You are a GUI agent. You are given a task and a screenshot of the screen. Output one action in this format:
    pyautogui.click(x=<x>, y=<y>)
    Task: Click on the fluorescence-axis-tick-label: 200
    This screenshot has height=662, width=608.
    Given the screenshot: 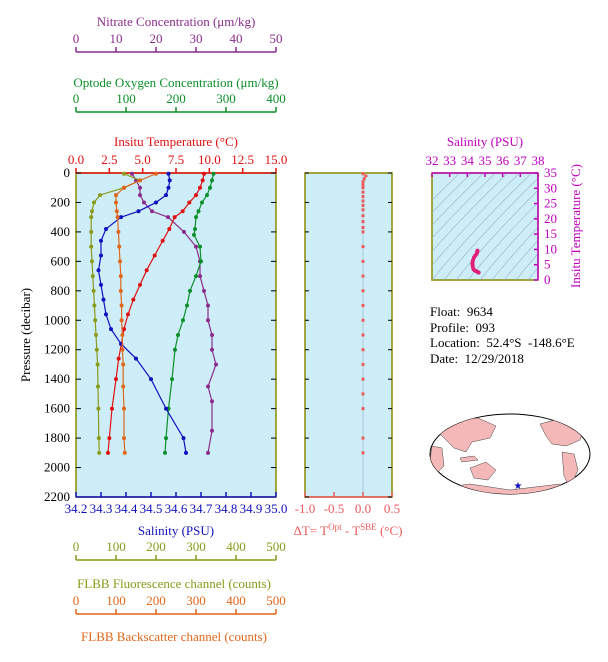 What is the action you would take?
    pyautogui.click(x=156, y=546)
    